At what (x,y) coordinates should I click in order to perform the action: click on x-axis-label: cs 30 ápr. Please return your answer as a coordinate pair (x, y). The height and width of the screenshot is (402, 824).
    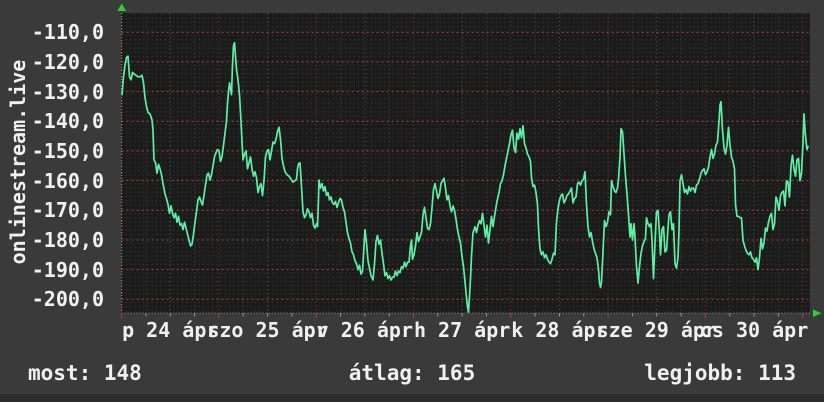
    Looking at the image, I should click on (754, 330).